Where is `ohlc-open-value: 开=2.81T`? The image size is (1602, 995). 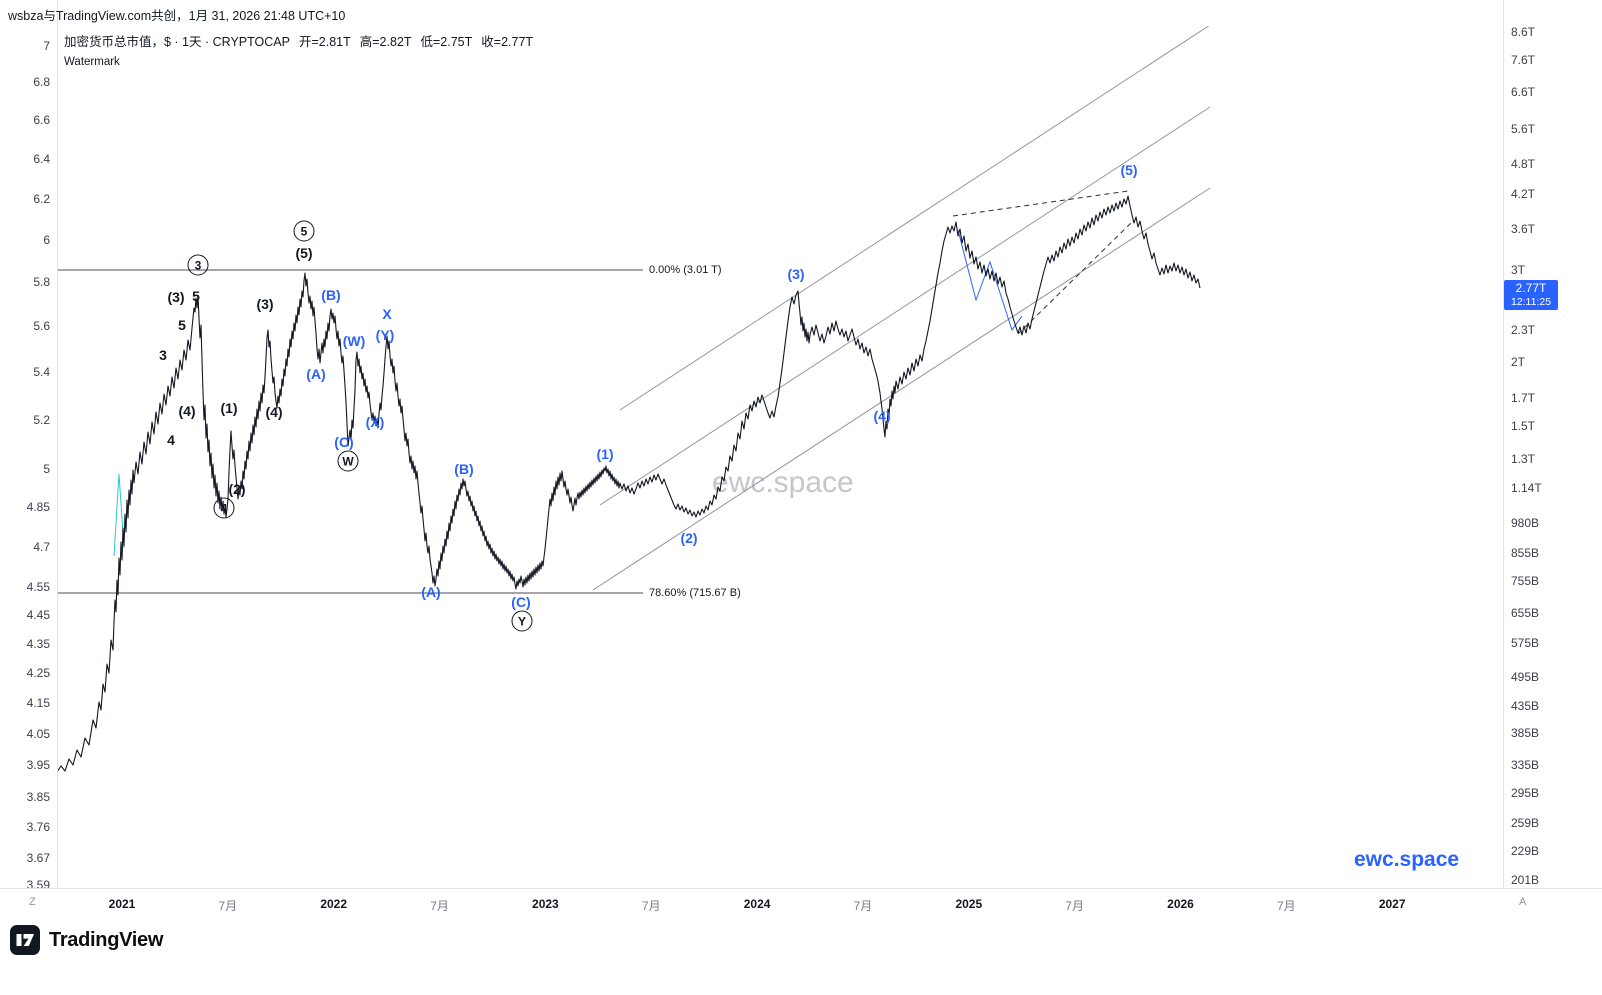
ohlc-open-value: 开=2.81T is located at coordinates (324, 42).